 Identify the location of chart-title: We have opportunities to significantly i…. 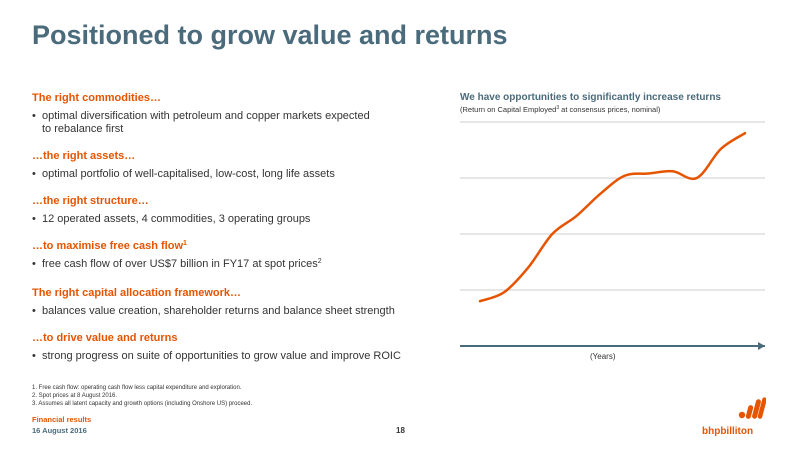
(590, 97).